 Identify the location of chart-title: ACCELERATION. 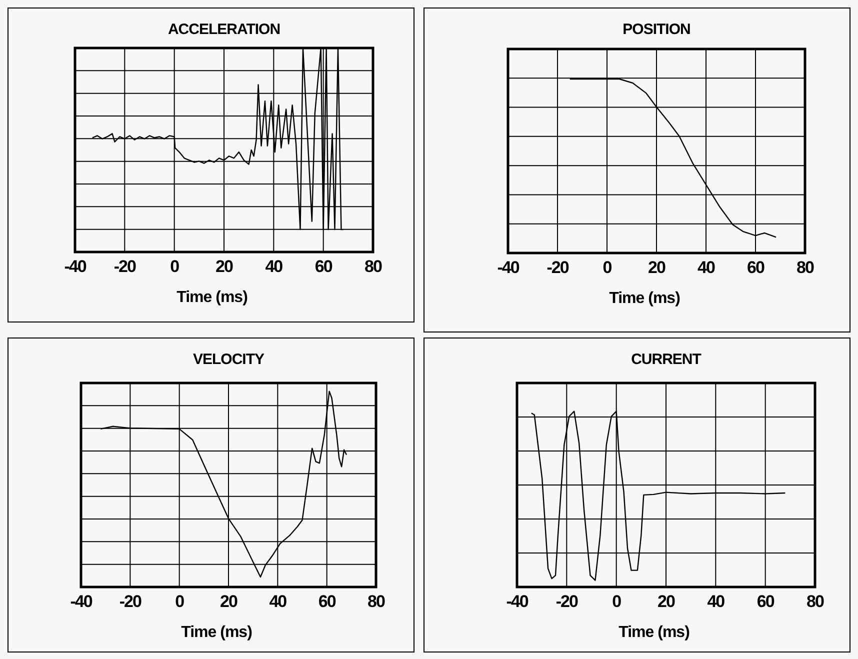
(224, 29).